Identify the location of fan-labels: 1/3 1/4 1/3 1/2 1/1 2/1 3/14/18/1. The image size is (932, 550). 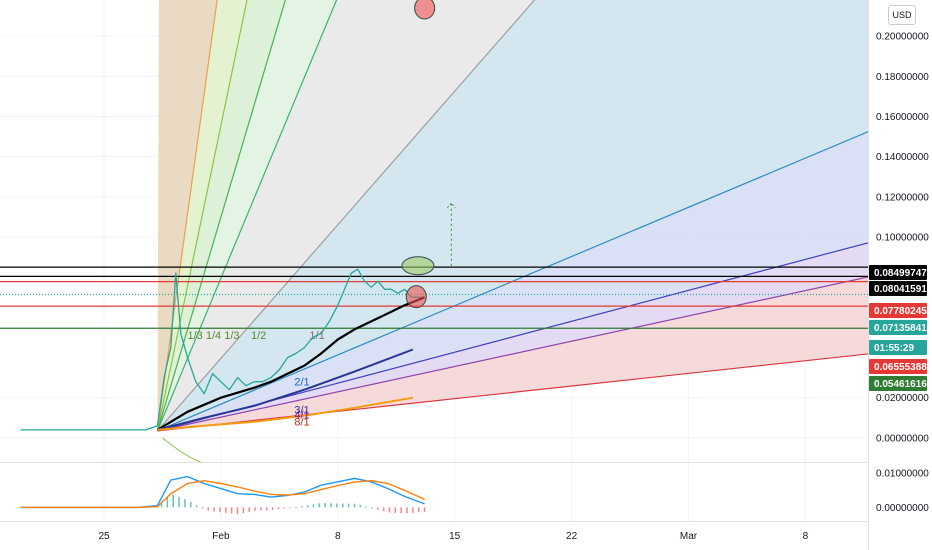
(256, 379).